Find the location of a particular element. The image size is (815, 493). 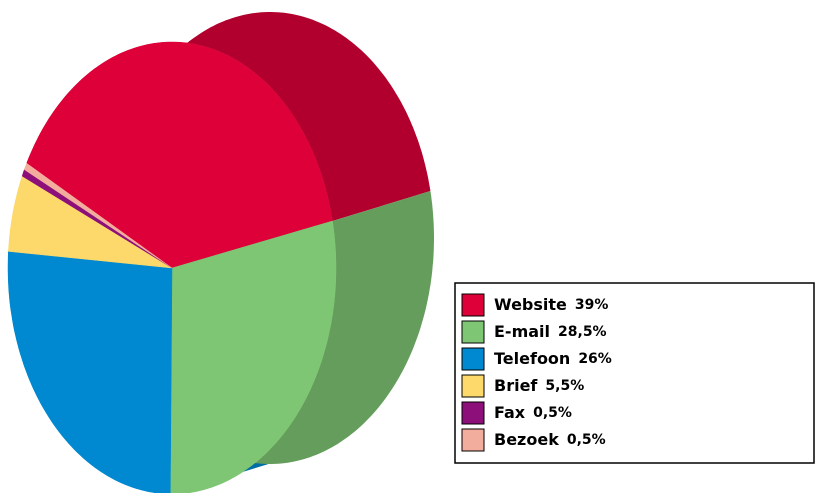

legend-value: 5,5% is located at coordinates (564, 386).